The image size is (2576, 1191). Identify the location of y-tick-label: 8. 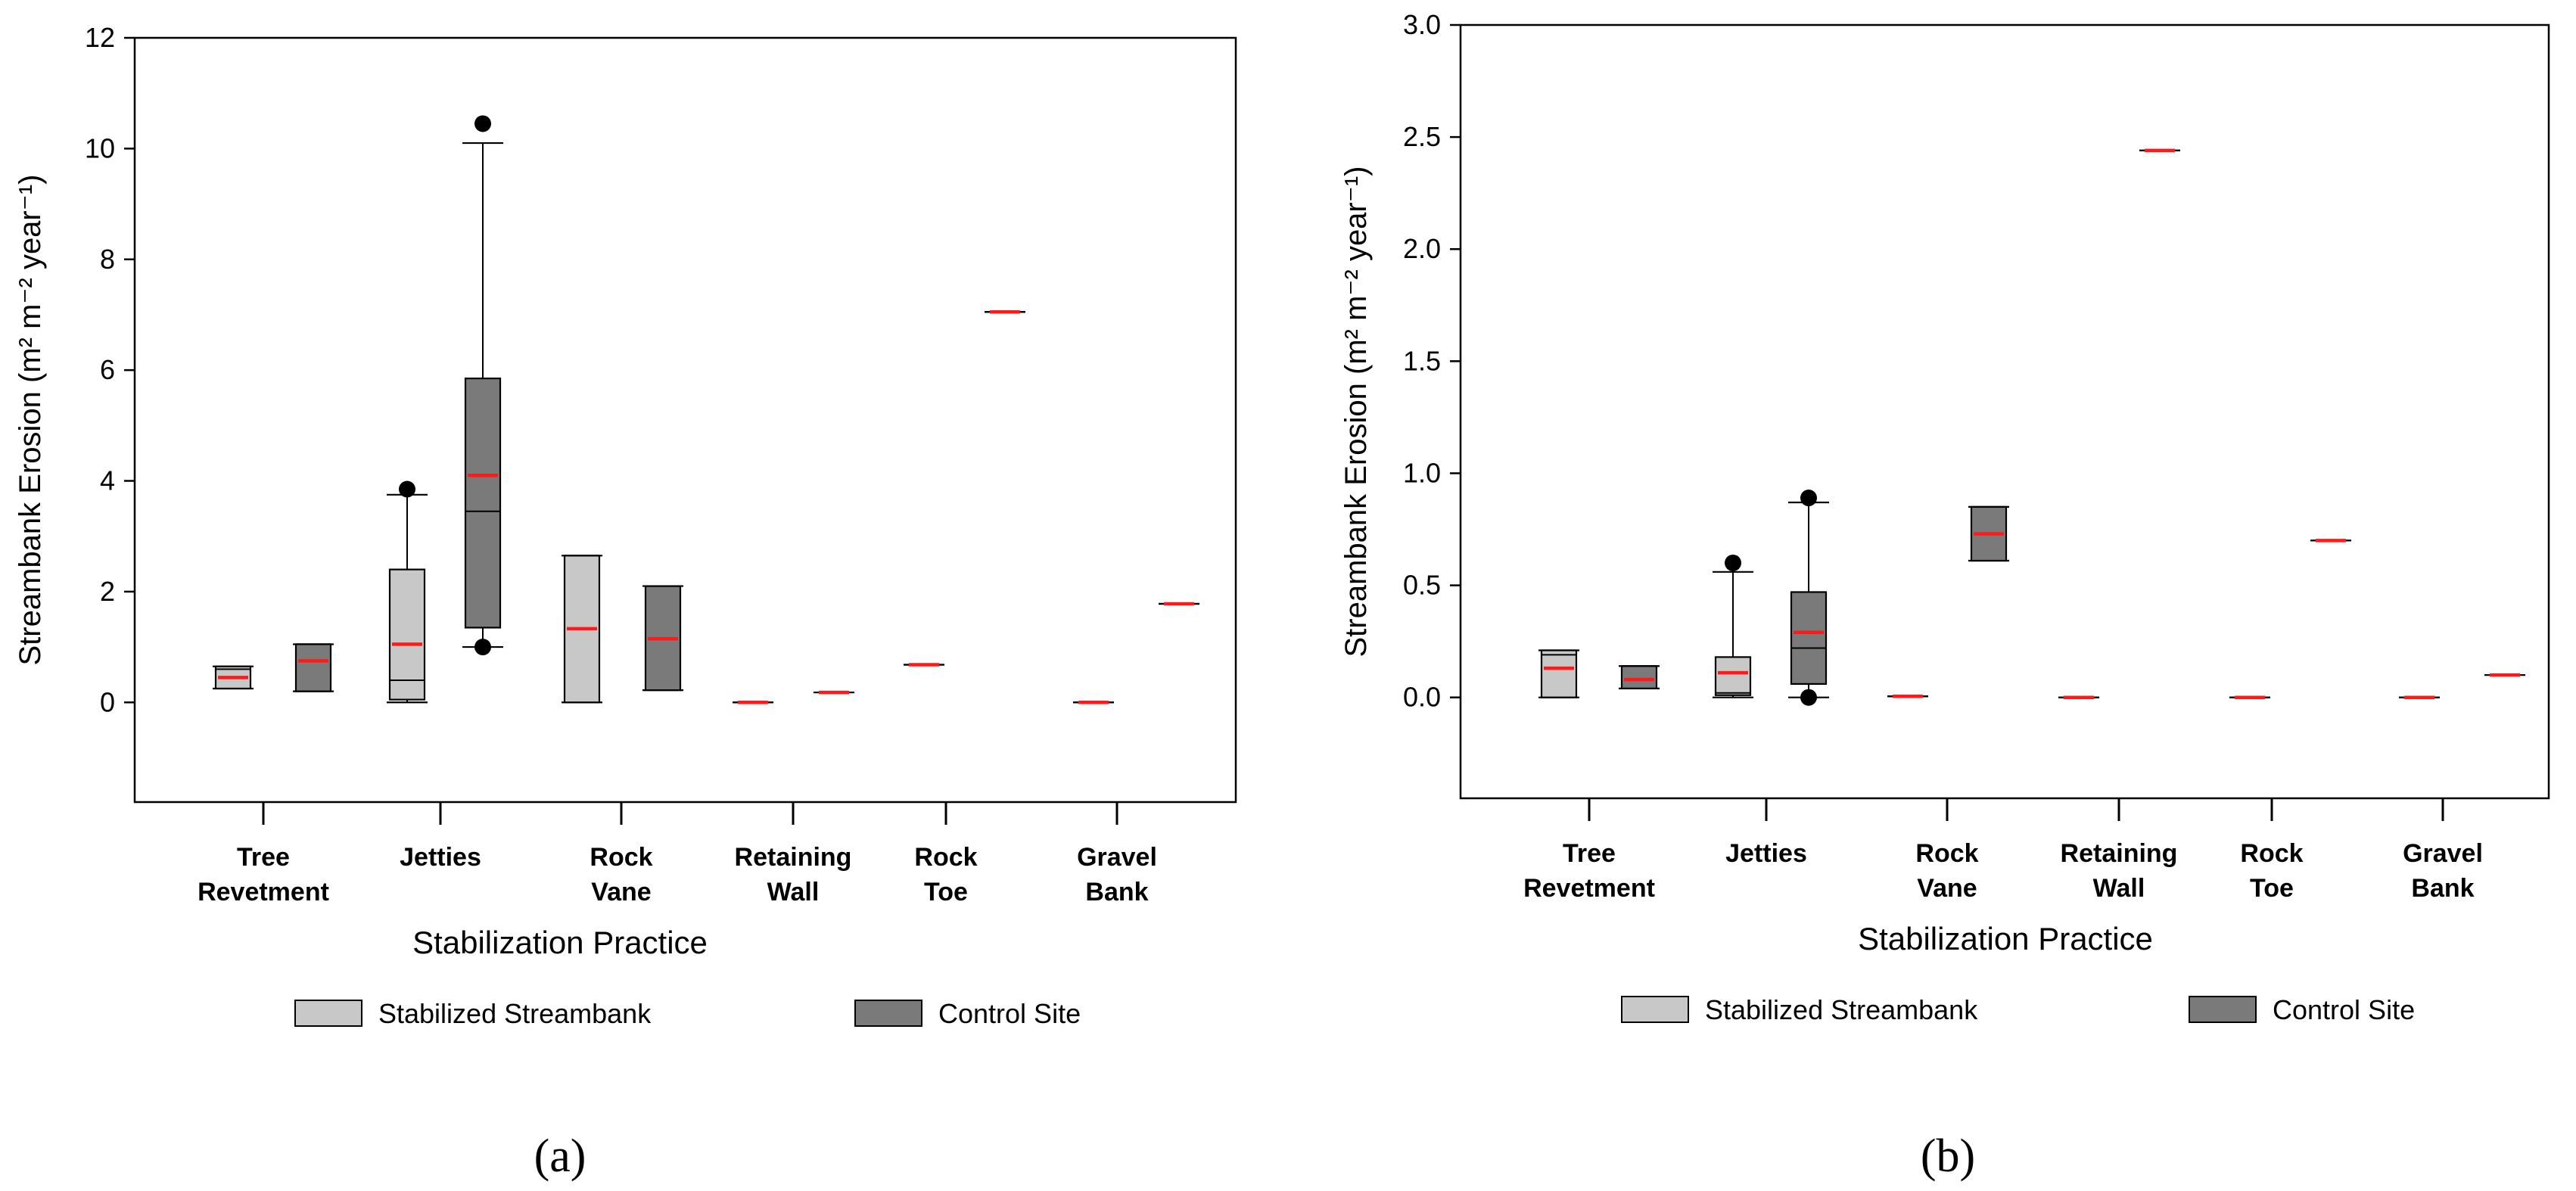
(107, 259).